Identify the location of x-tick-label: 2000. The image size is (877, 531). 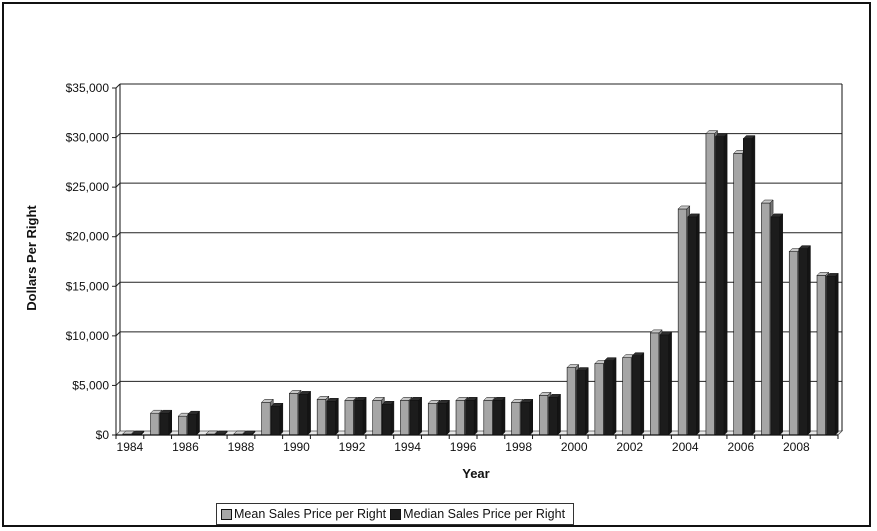
(574, 447).